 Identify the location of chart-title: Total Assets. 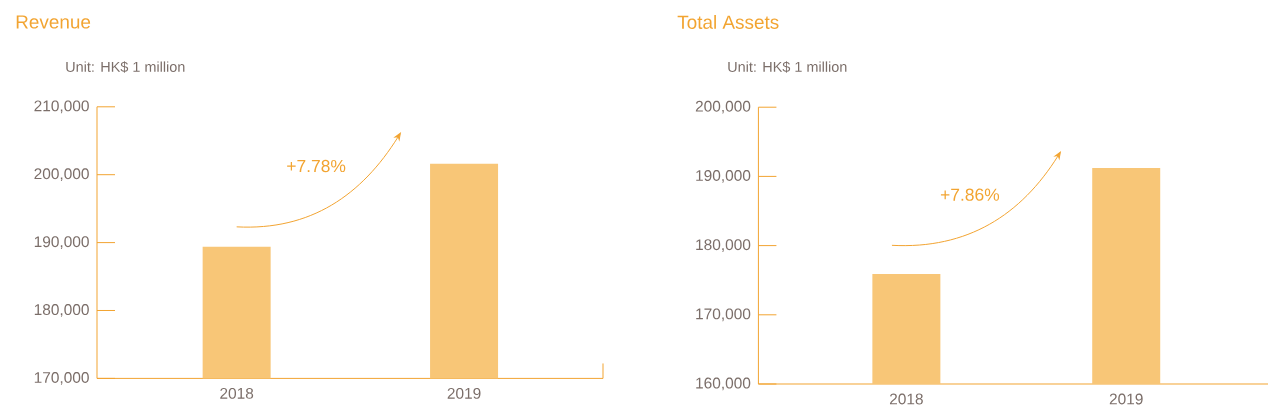
(728, 22).